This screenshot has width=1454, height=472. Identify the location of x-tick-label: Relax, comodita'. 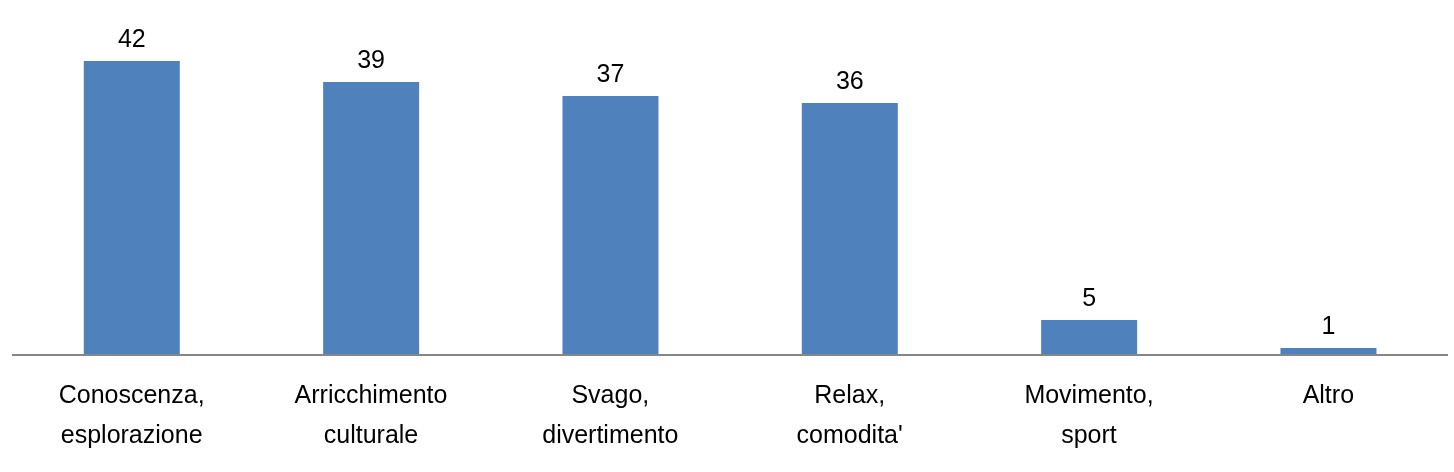
(849, 414).